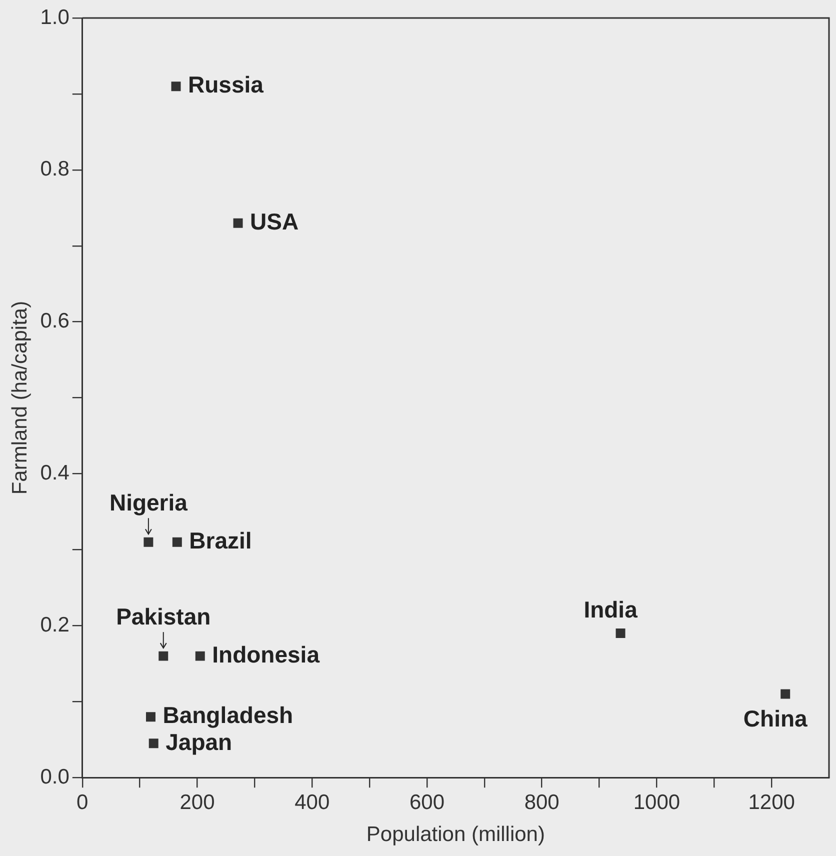  I want to click on x-tick-label: 600, so click(427, 802).